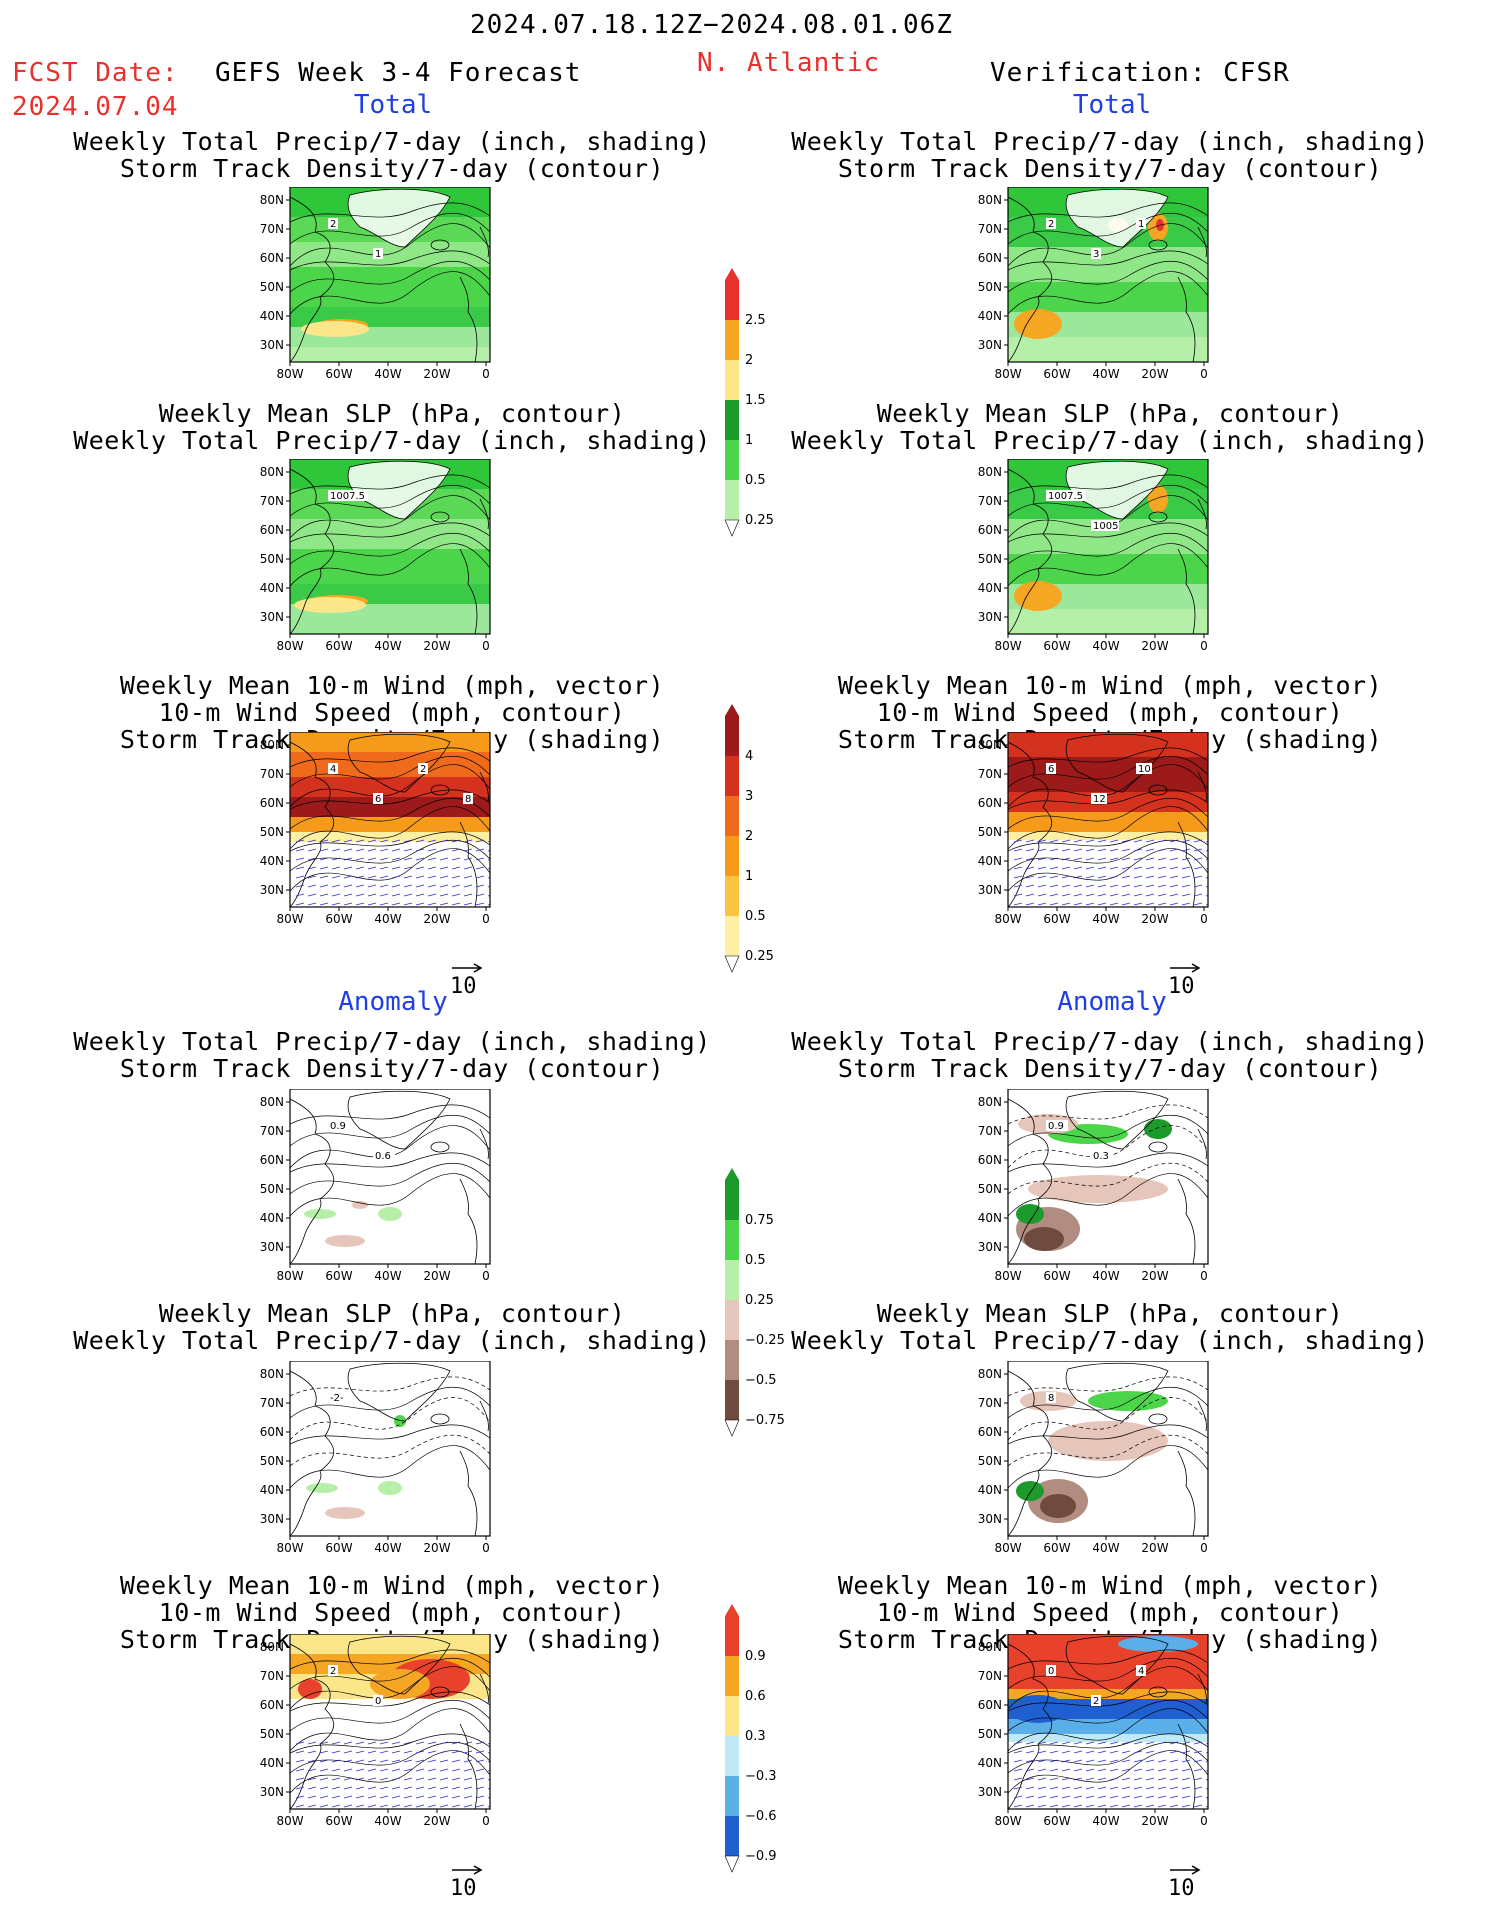 This screenshot has height=1925, width=1487. What do you see at coordinates (383, 1156) in the screenshot?
I see `svg-text: 0.6` at bounding box center [383, 1156].